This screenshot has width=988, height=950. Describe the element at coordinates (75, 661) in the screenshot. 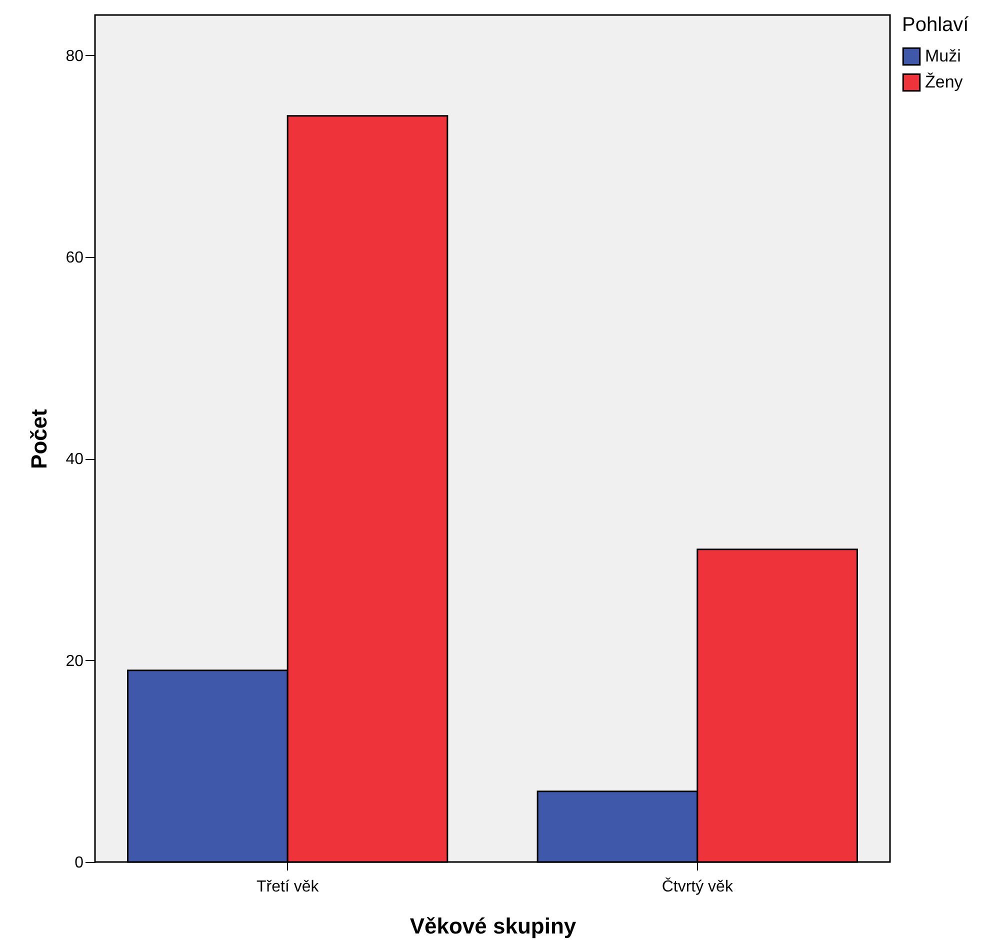

I see `y-tick-label: 20` at that location.